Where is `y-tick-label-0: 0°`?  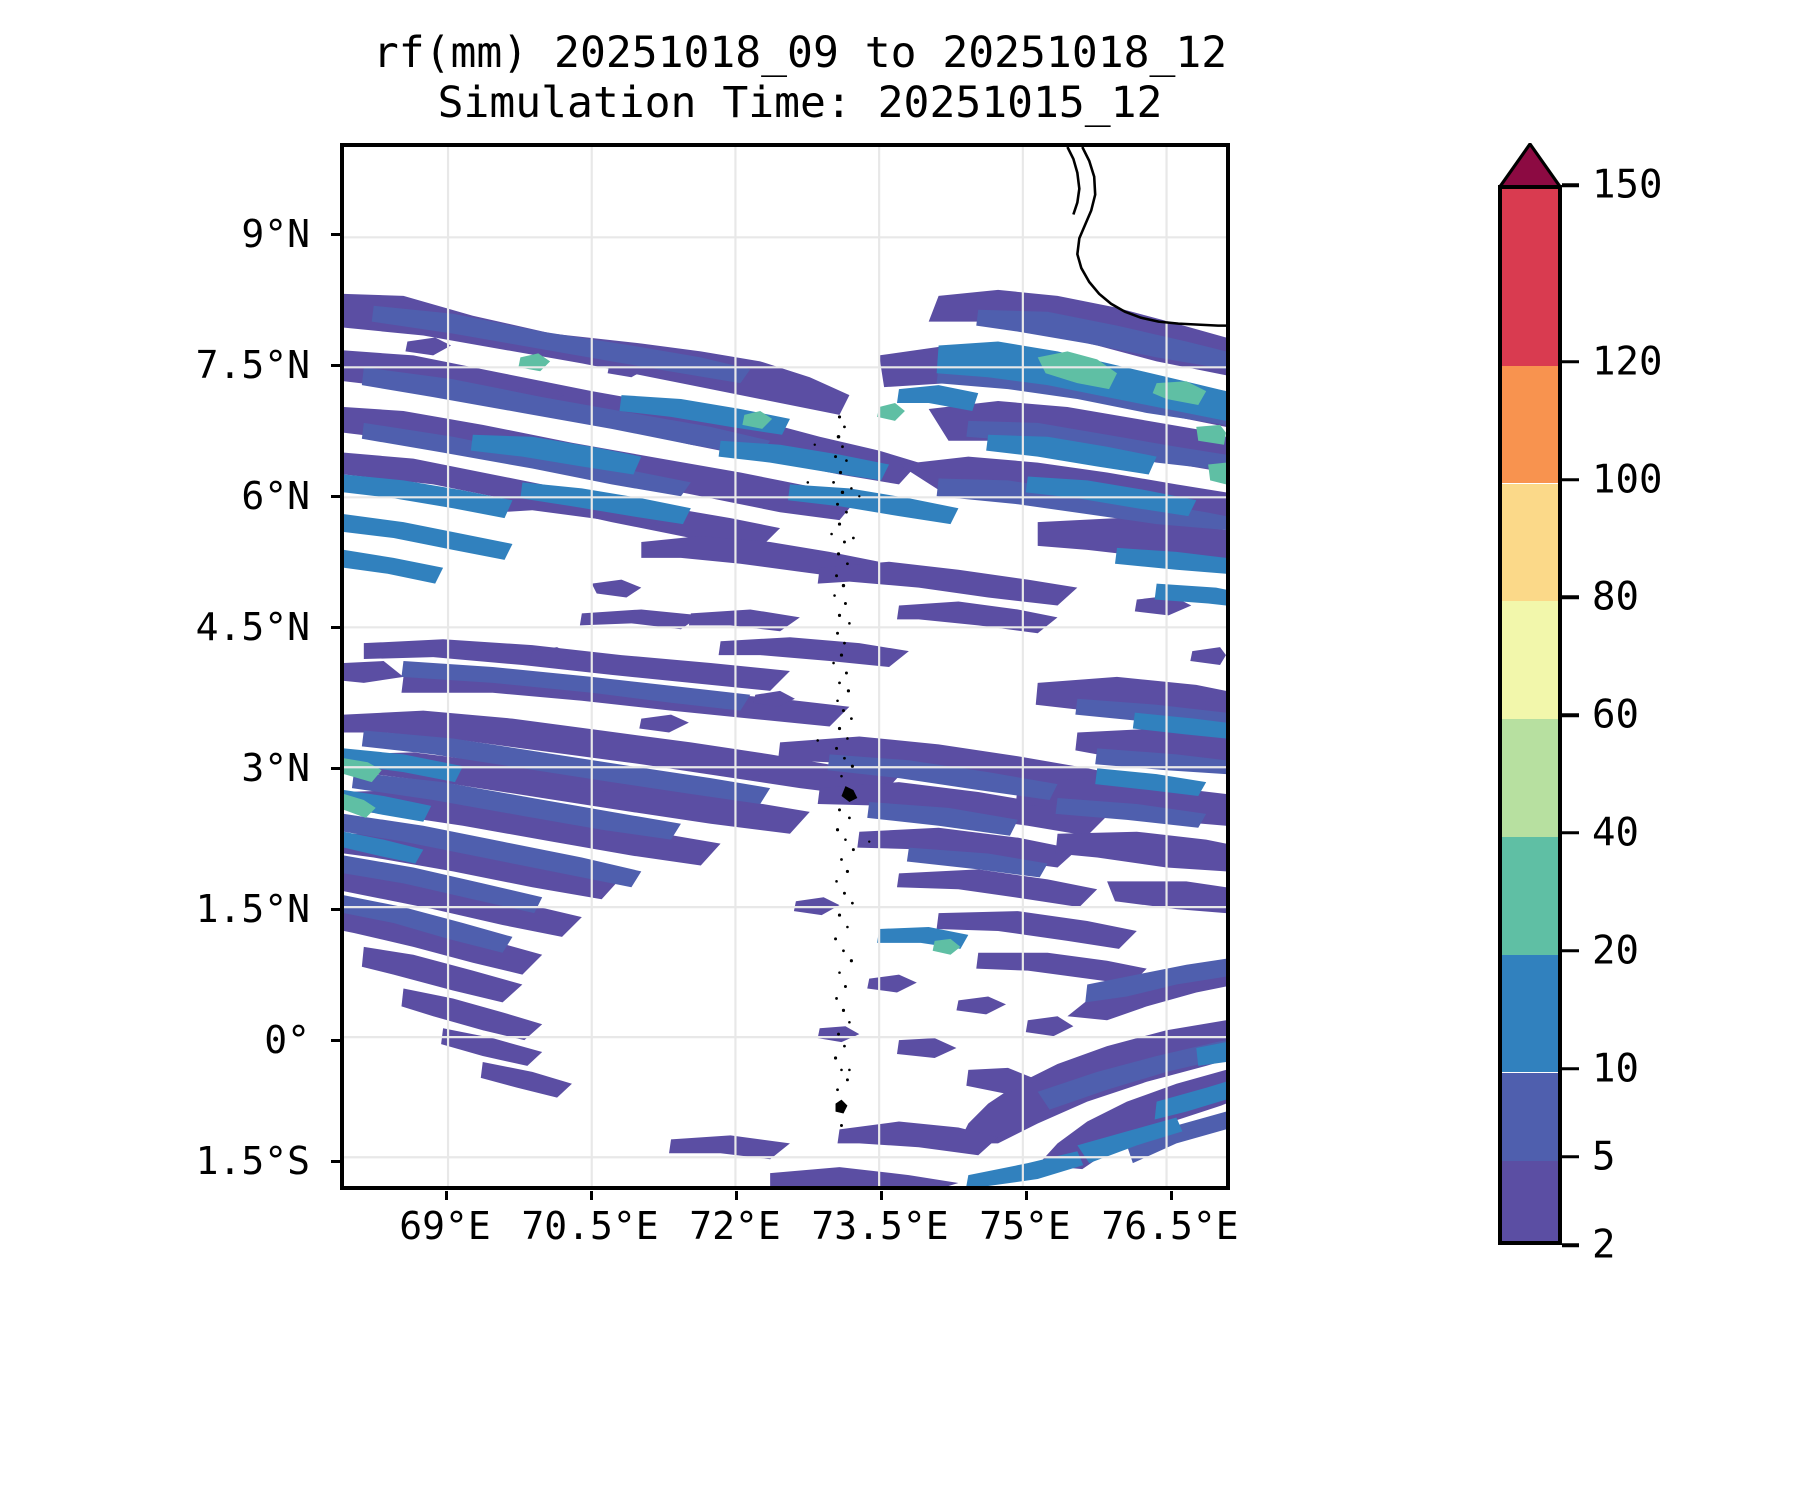 y-tick-label-0: 0° is located at coordinates (287, 1040).